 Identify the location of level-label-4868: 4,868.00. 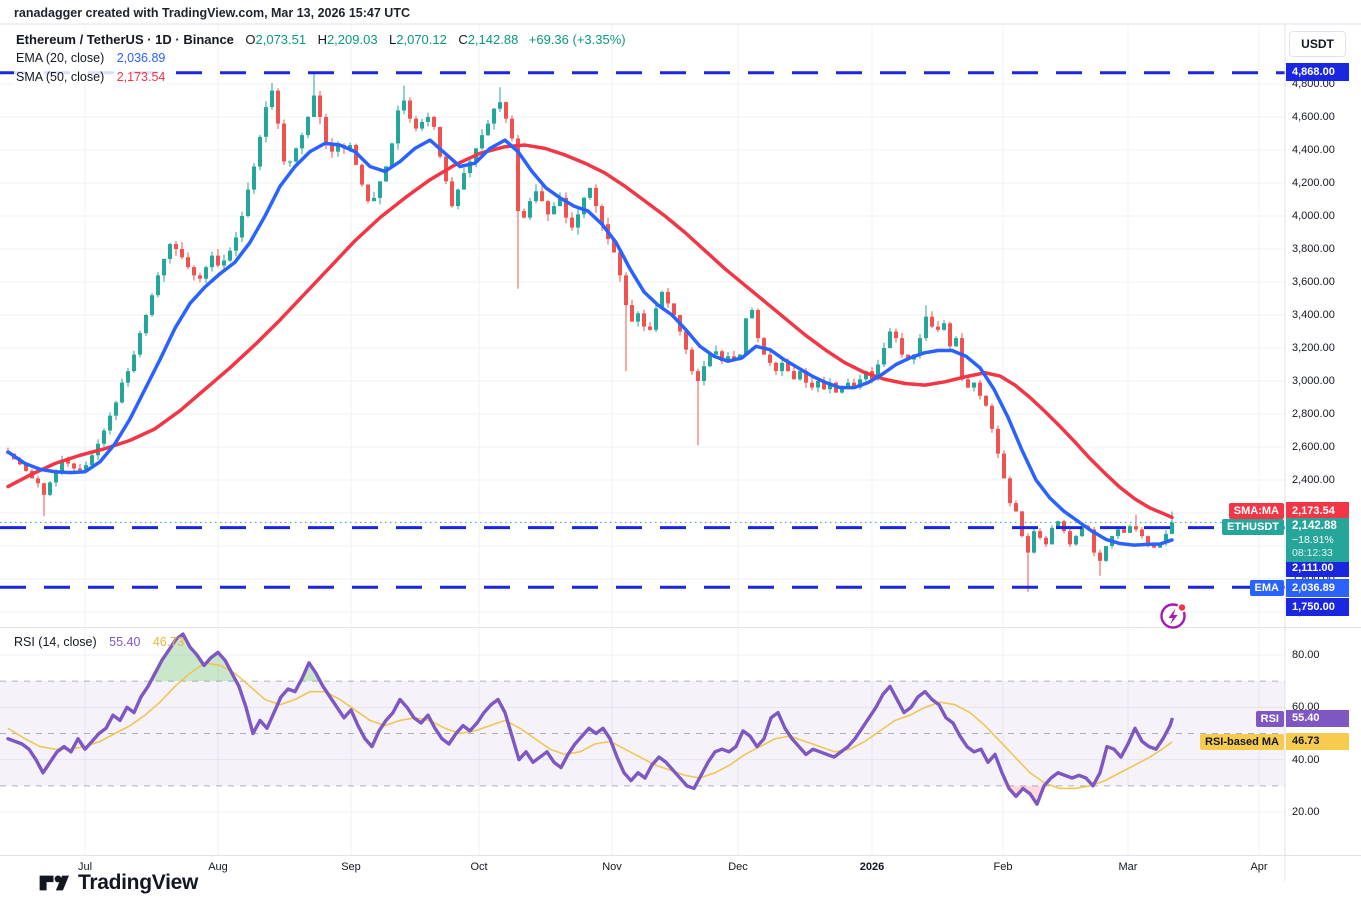
(1317, 72).